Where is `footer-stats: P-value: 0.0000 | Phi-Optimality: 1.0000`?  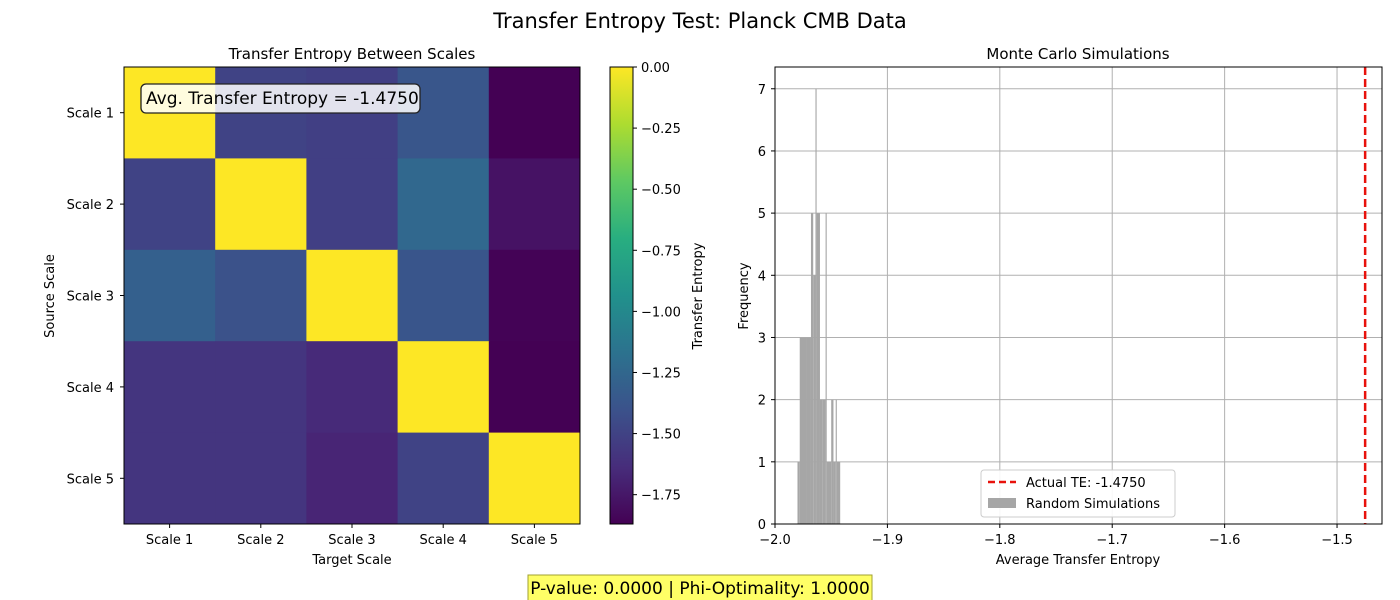
footer-stats: P-value: 0.0000 | Phi-Optimality: 1.0000 is located at coordinates (700, 587).